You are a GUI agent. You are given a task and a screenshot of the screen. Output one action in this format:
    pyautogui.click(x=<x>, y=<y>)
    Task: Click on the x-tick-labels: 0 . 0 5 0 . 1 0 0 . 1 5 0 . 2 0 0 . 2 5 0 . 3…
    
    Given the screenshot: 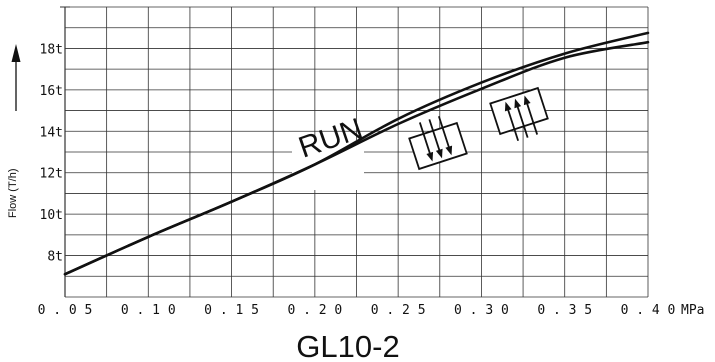 What is the action you would take?
    pyautogui.click(x=357, y=310)
    